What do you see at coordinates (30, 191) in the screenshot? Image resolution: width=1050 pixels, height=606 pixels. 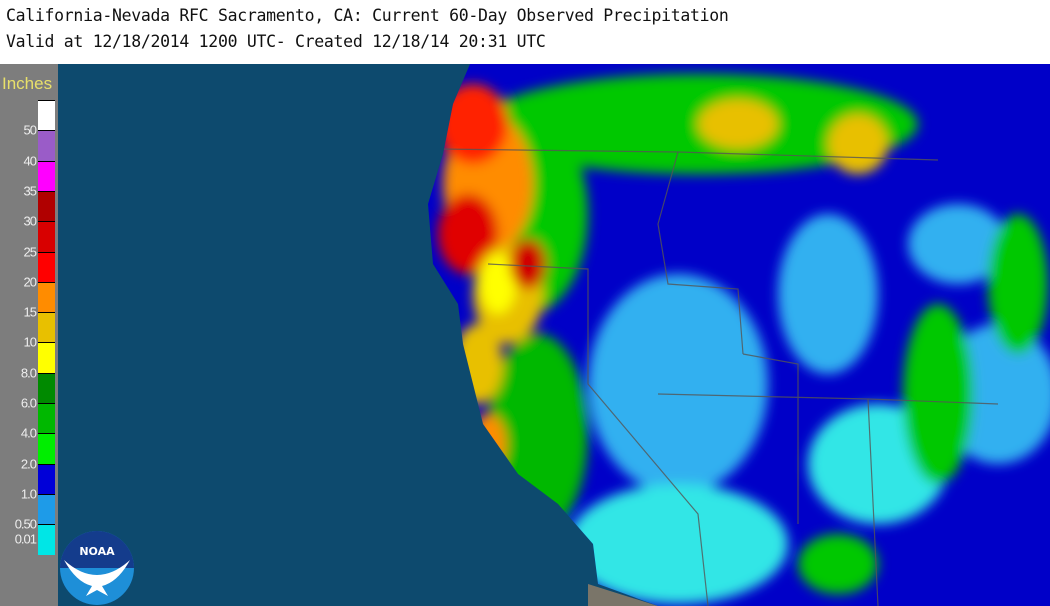 I see `legend-label: 35` at bounding box center [30, 191].